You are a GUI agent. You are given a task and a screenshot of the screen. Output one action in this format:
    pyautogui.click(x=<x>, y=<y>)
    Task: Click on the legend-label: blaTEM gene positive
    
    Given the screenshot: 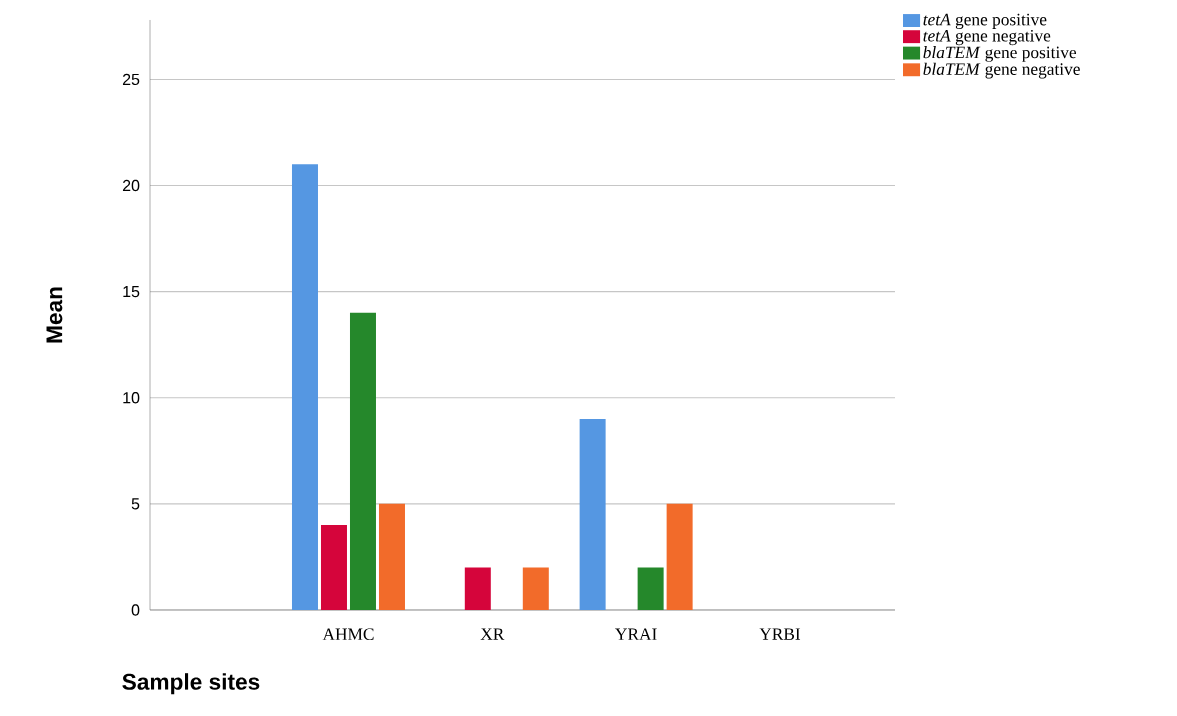 What is the action you would take?
    pyautogui.click(x=1000, y=54)
    